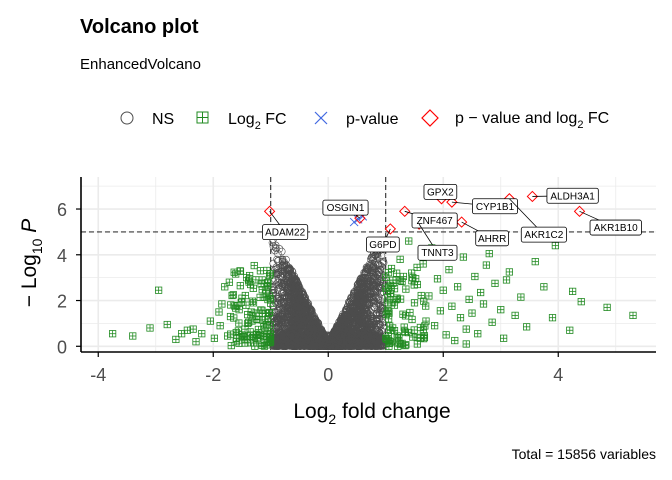 The height and width of the screenshot is (480, 672). Describe the element at coordinates (371, 413) in the screenshot. I see `x-axis-label: Log2 fold change` at that location.